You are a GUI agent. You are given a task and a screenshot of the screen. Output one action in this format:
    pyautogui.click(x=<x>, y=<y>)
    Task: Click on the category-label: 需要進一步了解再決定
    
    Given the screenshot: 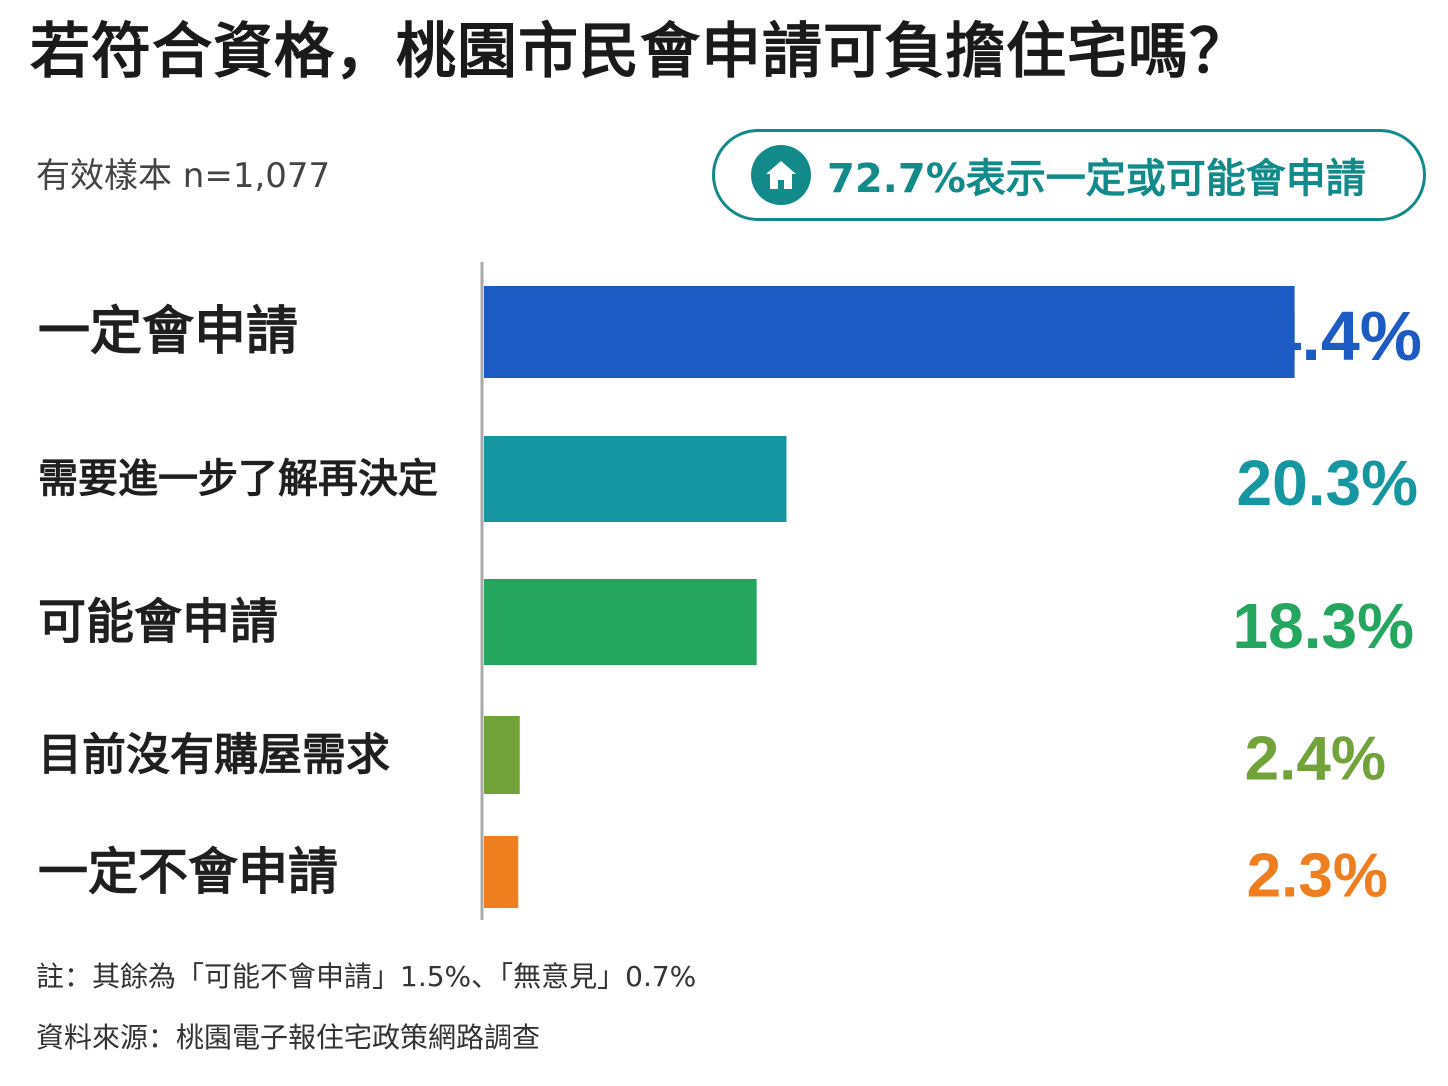 What is the action you would take?
    pyautogui.click(x=238, y=479)
    